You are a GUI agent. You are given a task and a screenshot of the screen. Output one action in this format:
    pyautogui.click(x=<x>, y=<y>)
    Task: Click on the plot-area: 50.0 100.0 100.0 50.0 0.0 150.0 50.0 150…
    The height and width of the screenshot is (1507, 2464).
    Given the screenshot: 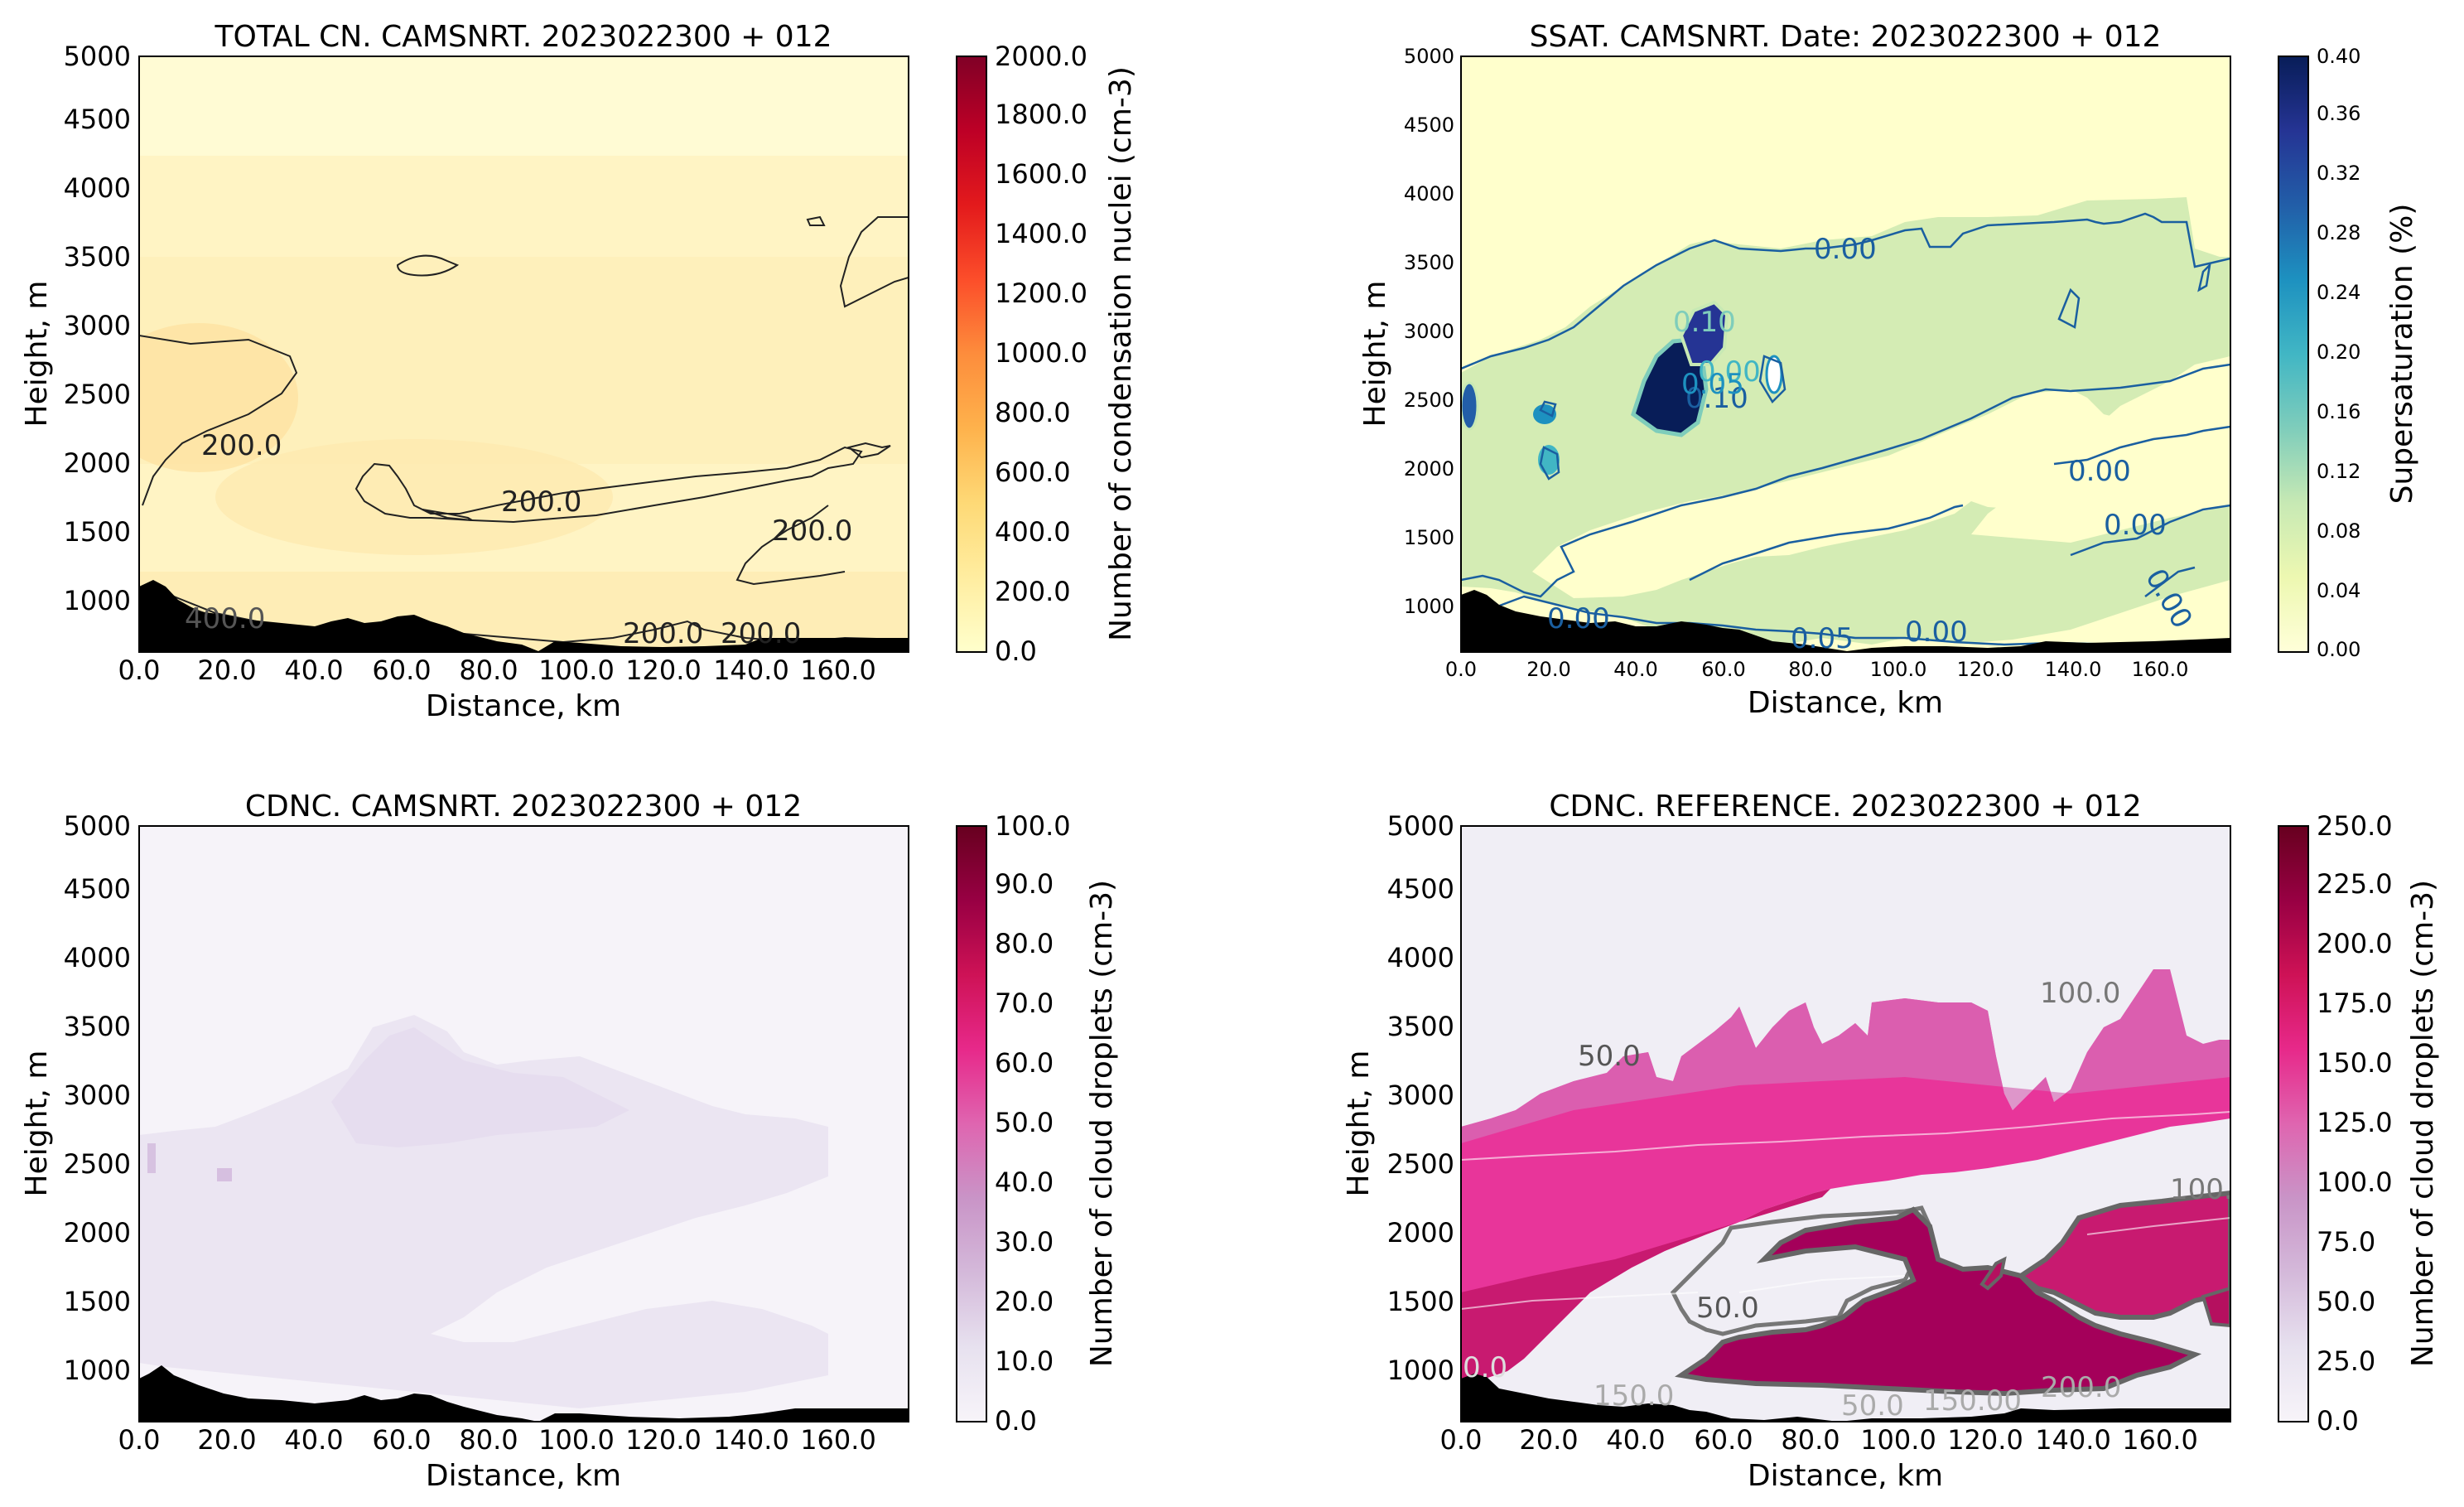 What is the action you would take?
    pyautogui.click(x=1845, y=1124)
    